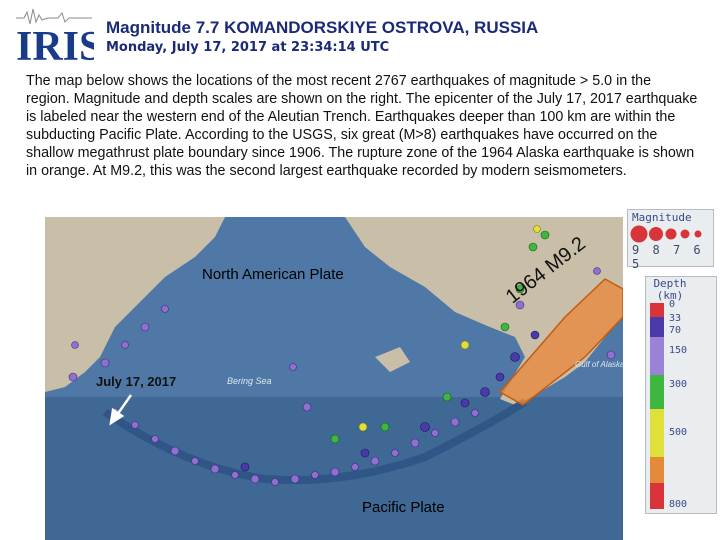  I want to click on magnitude-9-circle, so click(639, 234).